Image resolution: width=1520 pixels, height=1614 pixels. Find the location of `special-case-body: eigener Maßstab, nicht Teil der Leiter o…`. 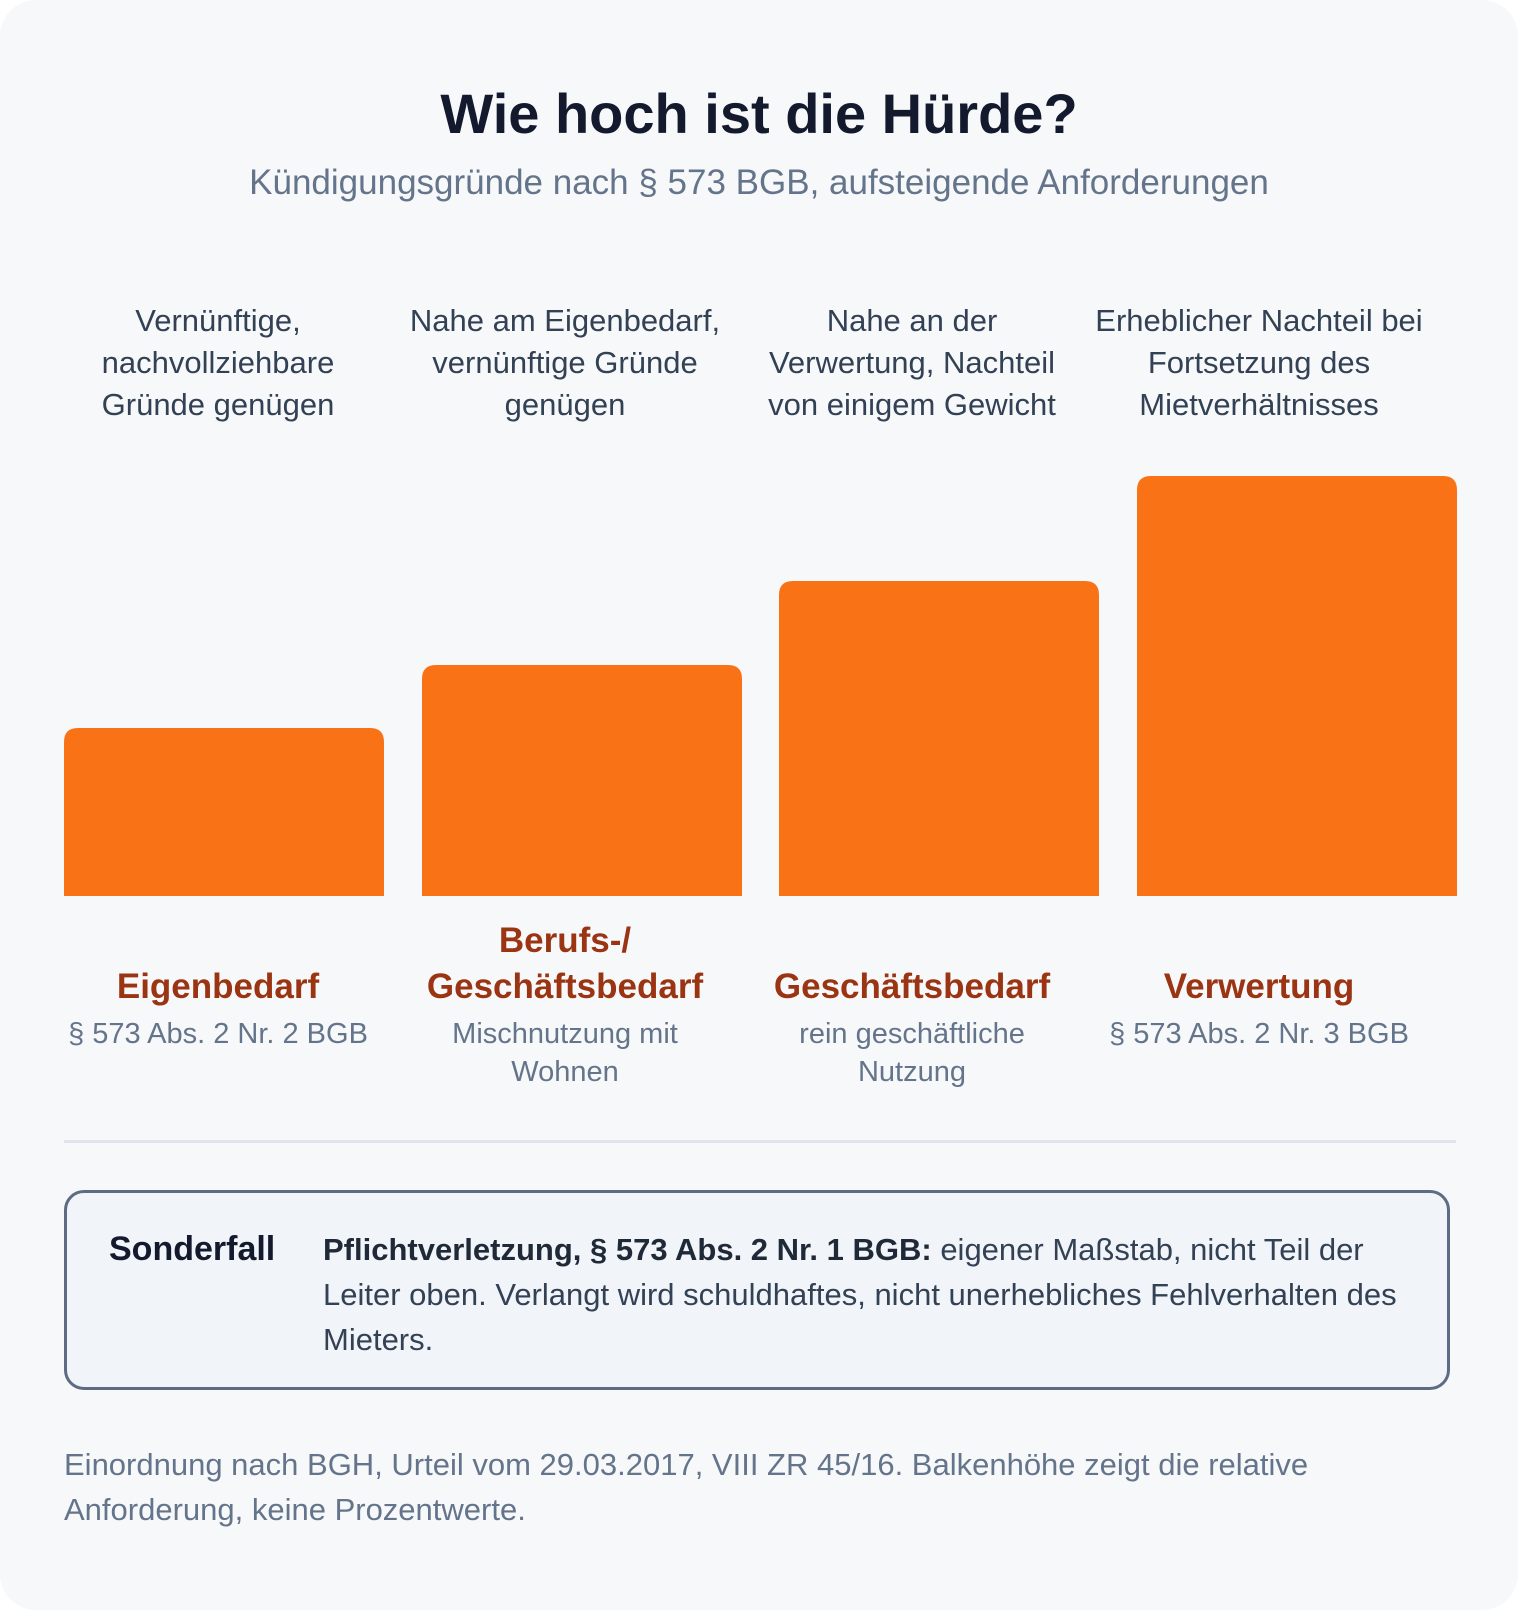

special-case-body: eigener Maßstab, nicht Teil der Leiter o… is located at coordinates (860, 1294).